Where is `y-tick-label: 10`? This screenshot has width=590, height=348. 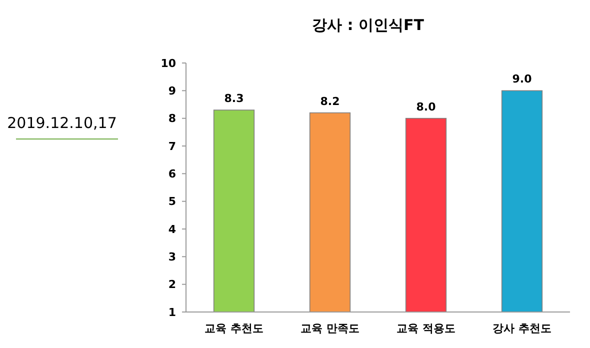 y-tick-label: 10 is located at coordinates (168, 63).